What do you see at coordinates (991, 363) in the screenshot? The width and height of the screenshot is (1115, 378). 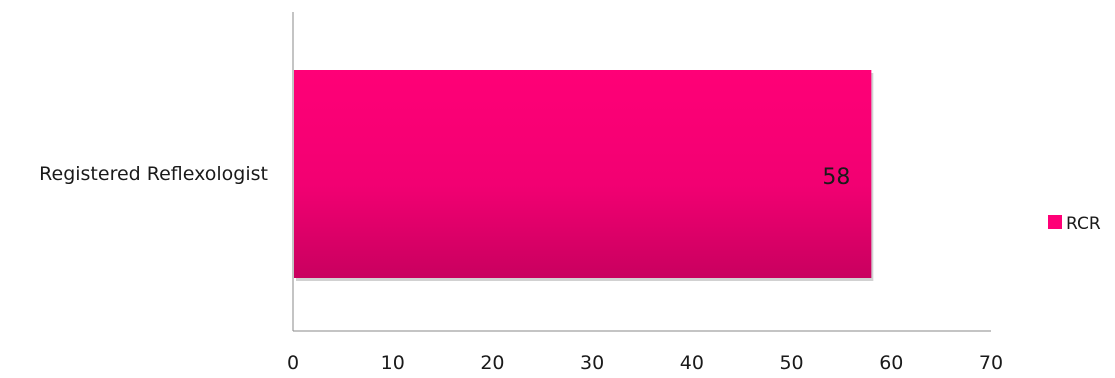 I see `x-tick-label: 70` at bounding box center [991, 363].